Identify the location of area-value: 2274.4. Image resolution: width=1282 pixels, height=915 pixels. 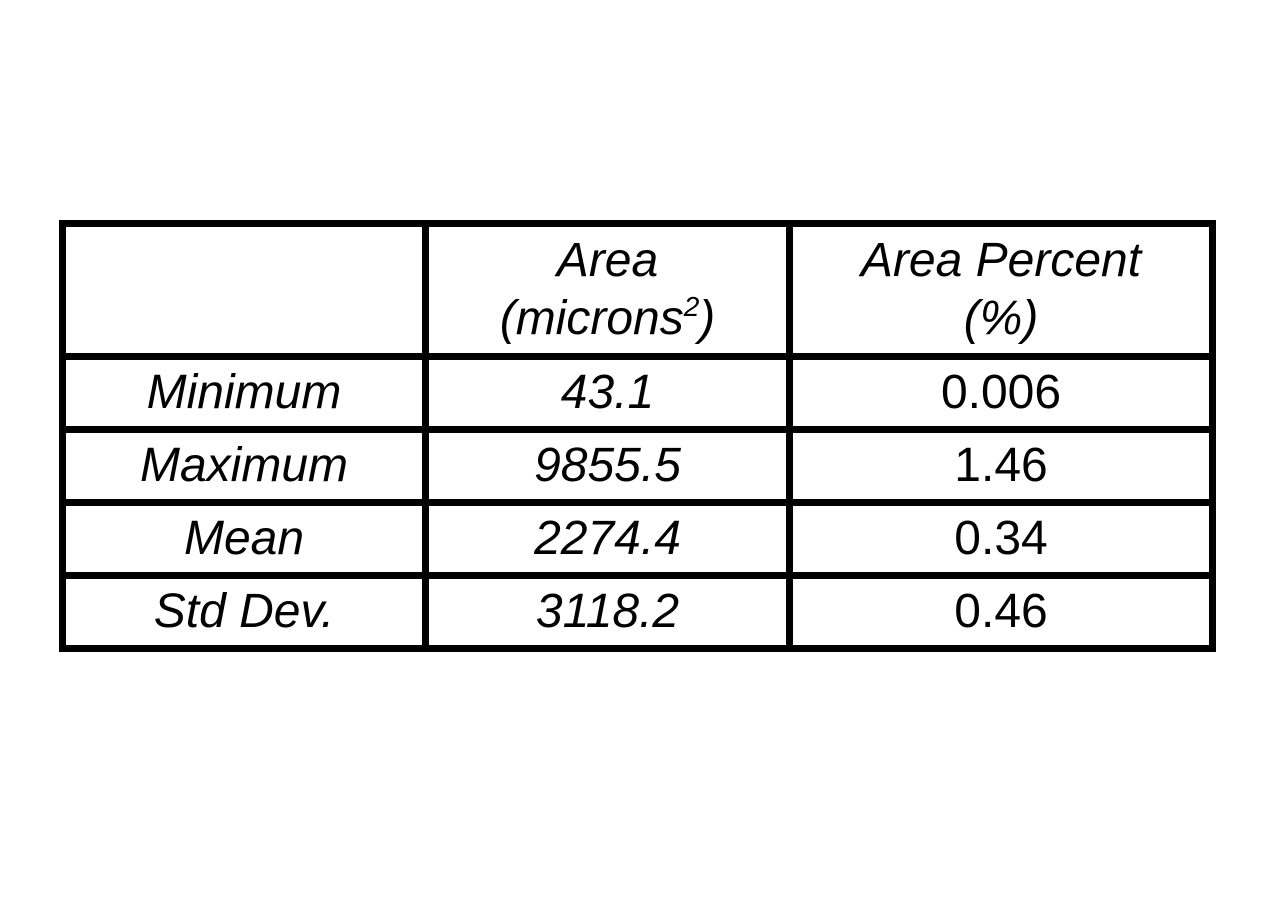
(607, 539).